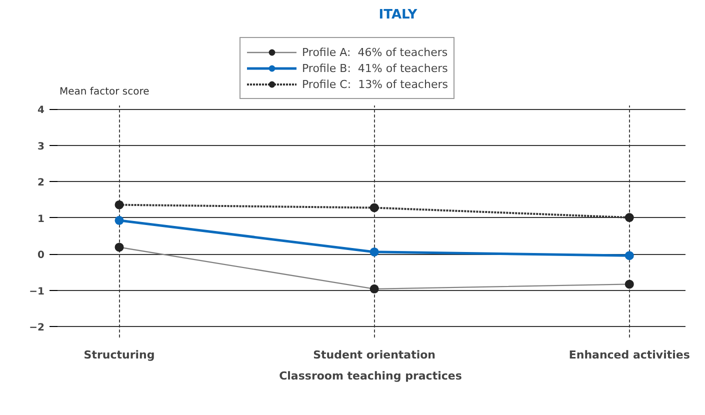 Image resolution: width=705 pixels, height=415 pixels. I want to click on y-tick-label: 4, so click(41, 110).